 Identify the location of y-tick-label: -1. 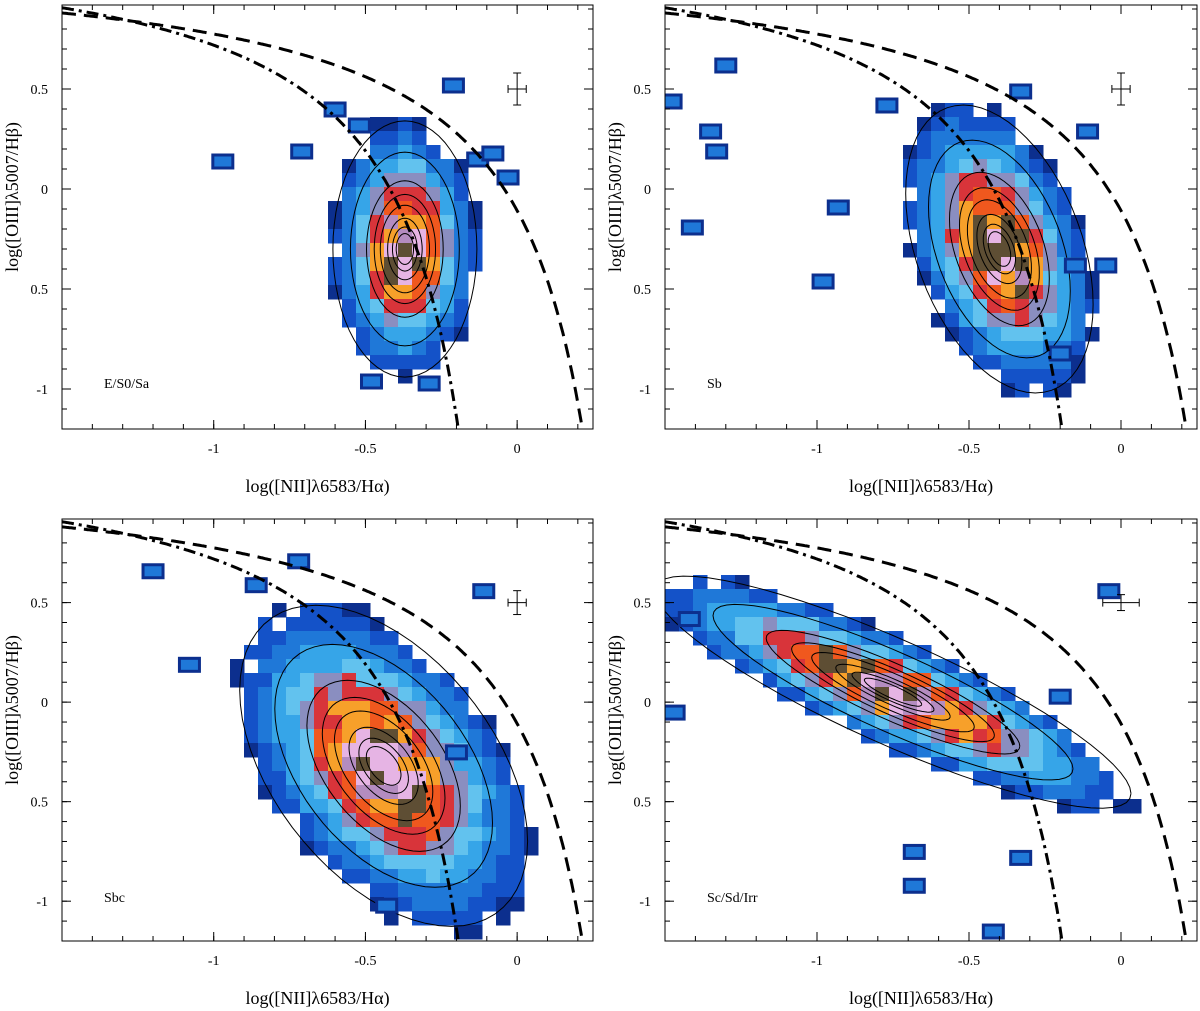
(42, 390).